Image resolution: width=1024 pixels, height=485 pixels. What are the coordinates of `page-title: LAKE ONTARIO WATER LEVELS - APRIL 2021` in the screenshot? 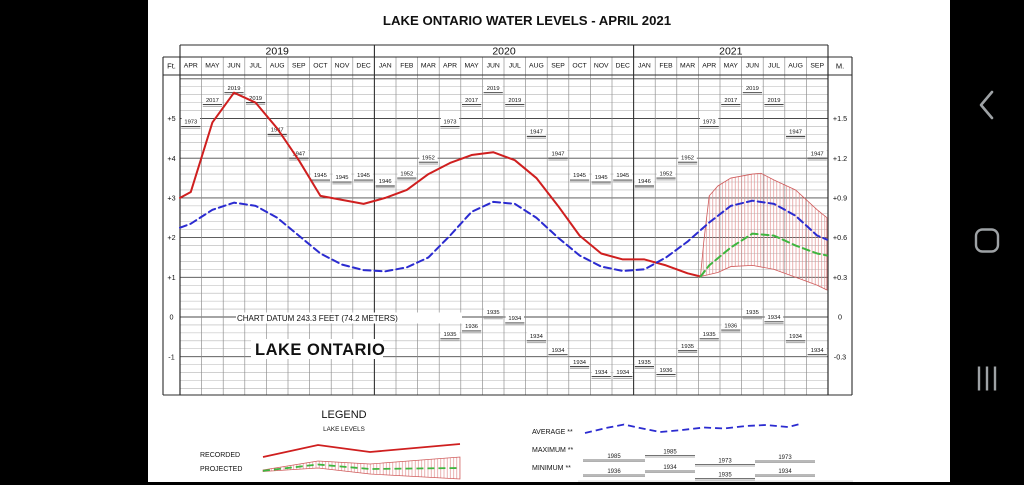 It's located at (527, 20).